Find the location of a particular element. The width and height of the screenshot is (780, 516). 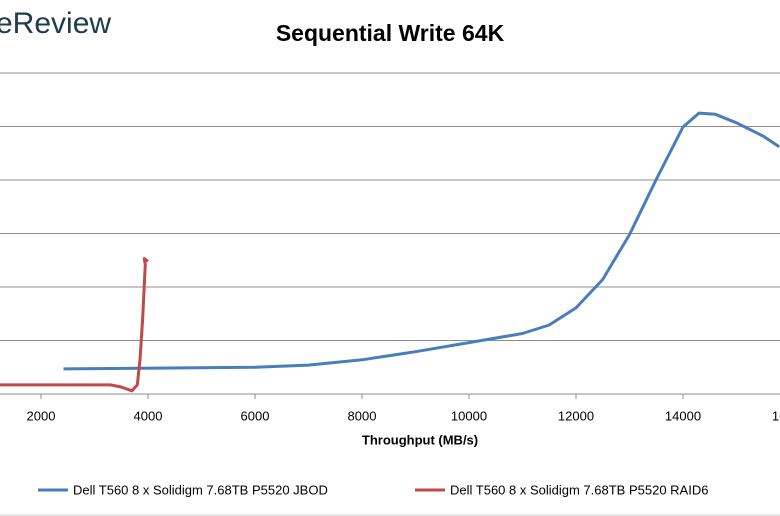

x-tick-label: 8000 is located at coordinates (362, 415).